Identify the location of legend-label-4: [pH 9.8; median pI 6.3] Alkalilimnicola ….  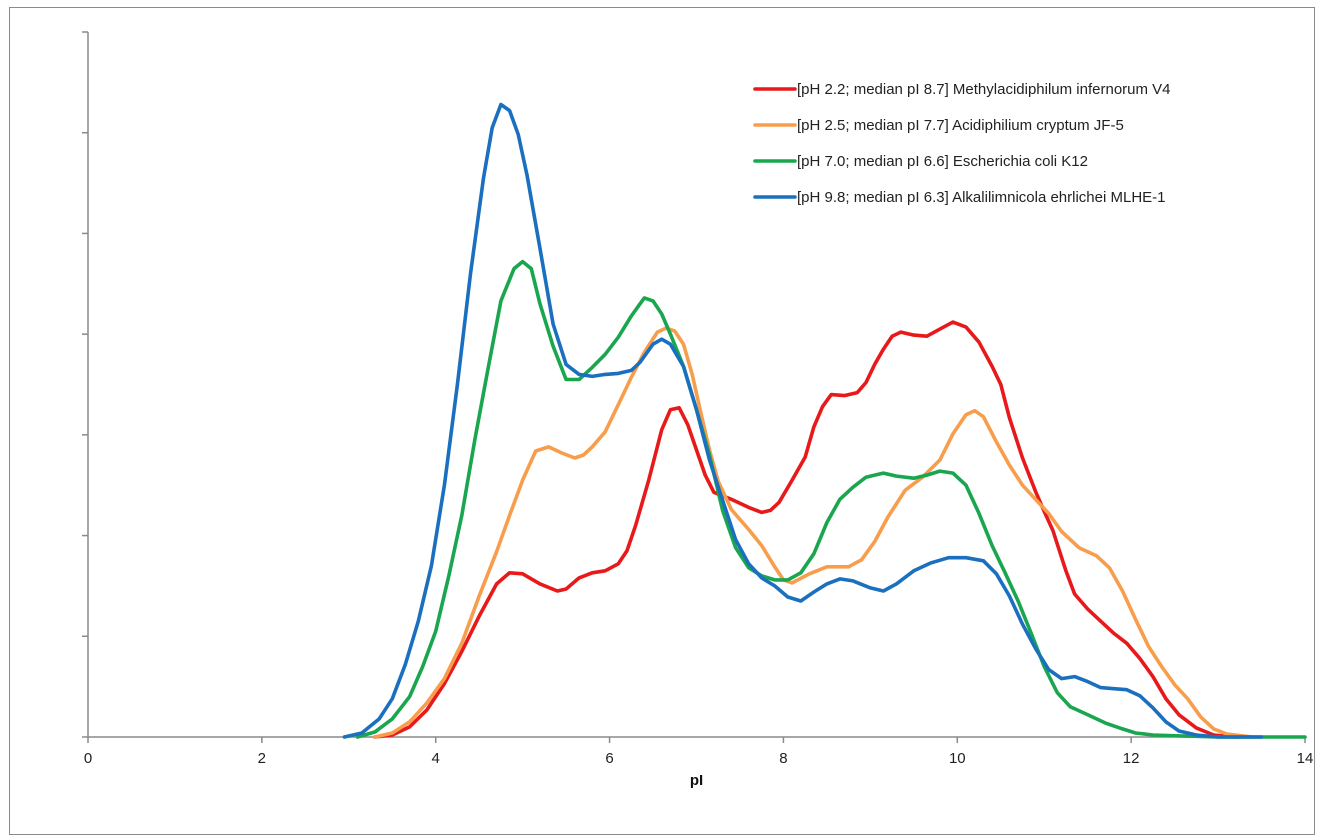
(981, 197).